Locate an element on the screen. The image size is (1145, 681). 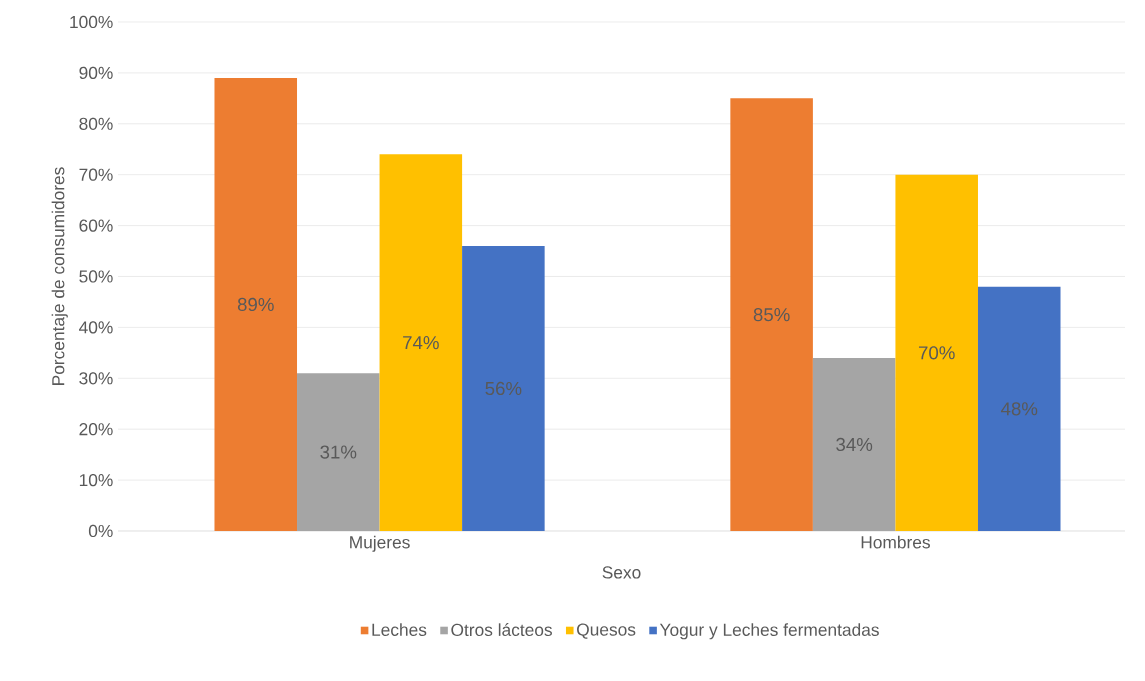
data-label: 74% is located at coordinates (421, 343).